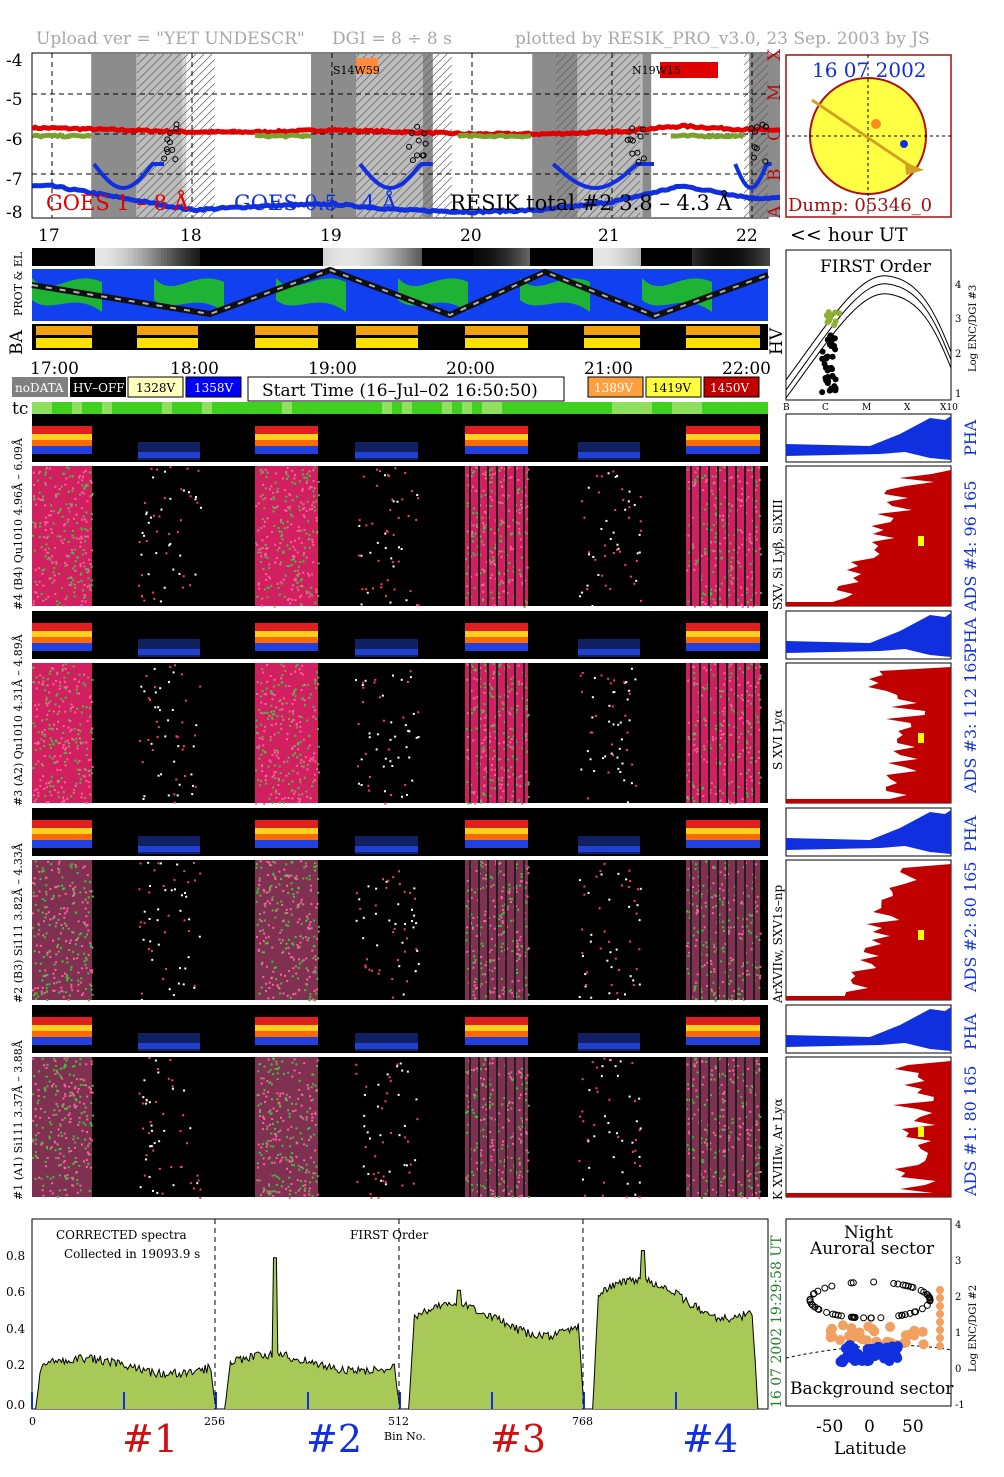  What do you see at coordinates (868, 538) in the screenshot?
I see `spec-hist` at bounding box center [868, 538].